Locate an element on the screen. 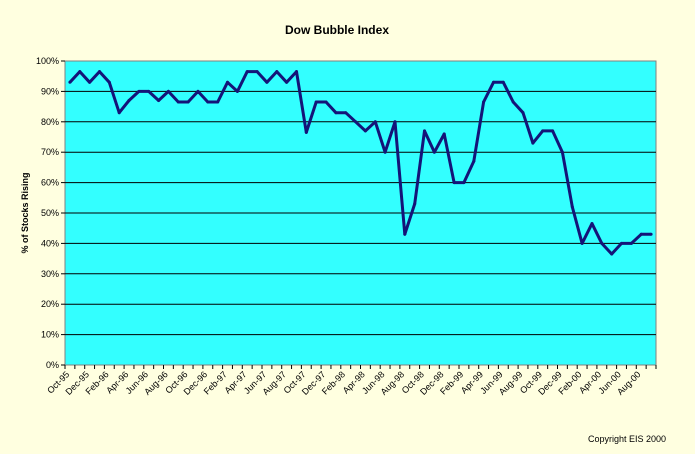 The width and height of the screenshot is (695, 454). y-tick-label: 30% is located at coordinates (50, 274).